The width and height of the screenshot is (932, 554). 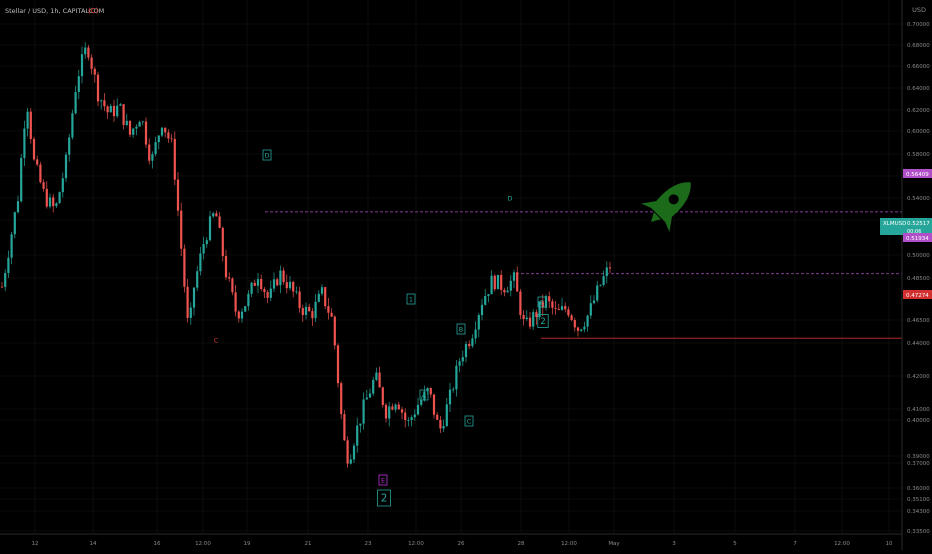 I want to click on x-tick-label: 19, so click(x=247, y=544).